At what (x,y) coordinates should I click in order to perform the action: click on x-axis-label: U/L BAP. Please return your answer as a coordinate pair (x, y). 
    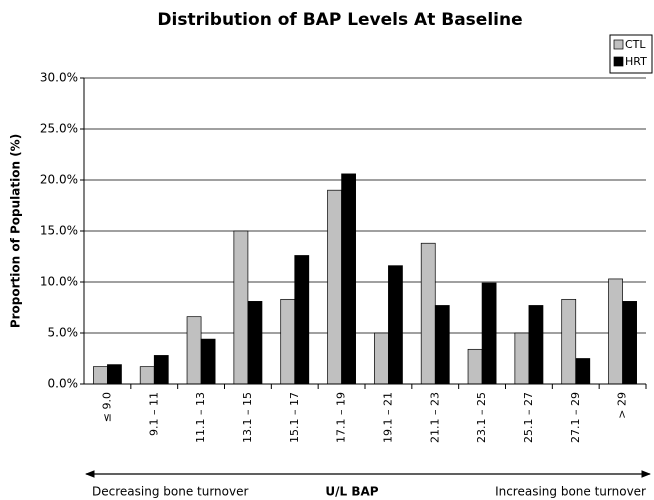
    Looking at the image, I should click on (351, 492).